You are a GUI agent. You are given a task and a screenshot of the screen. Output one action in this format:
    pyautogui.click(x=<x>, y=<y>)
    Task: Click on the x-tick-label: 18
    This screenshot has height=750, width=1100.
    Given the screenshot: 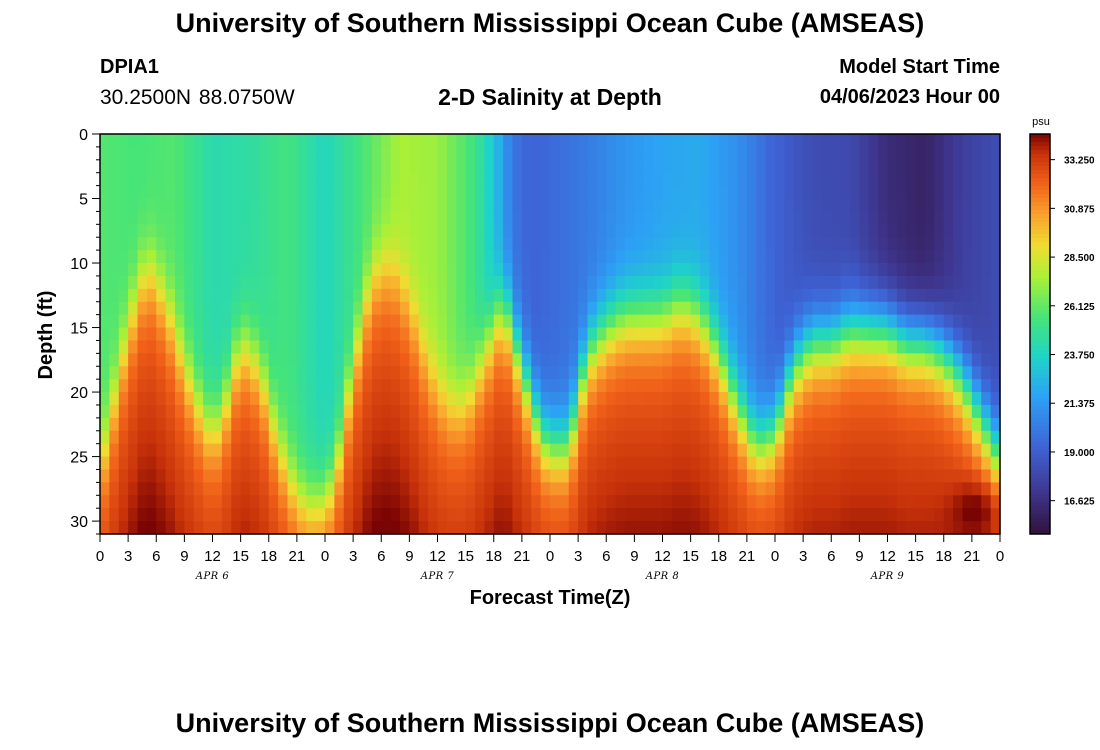 What is the action you would take?
    pyautogui.click(x=718, y=556)
    